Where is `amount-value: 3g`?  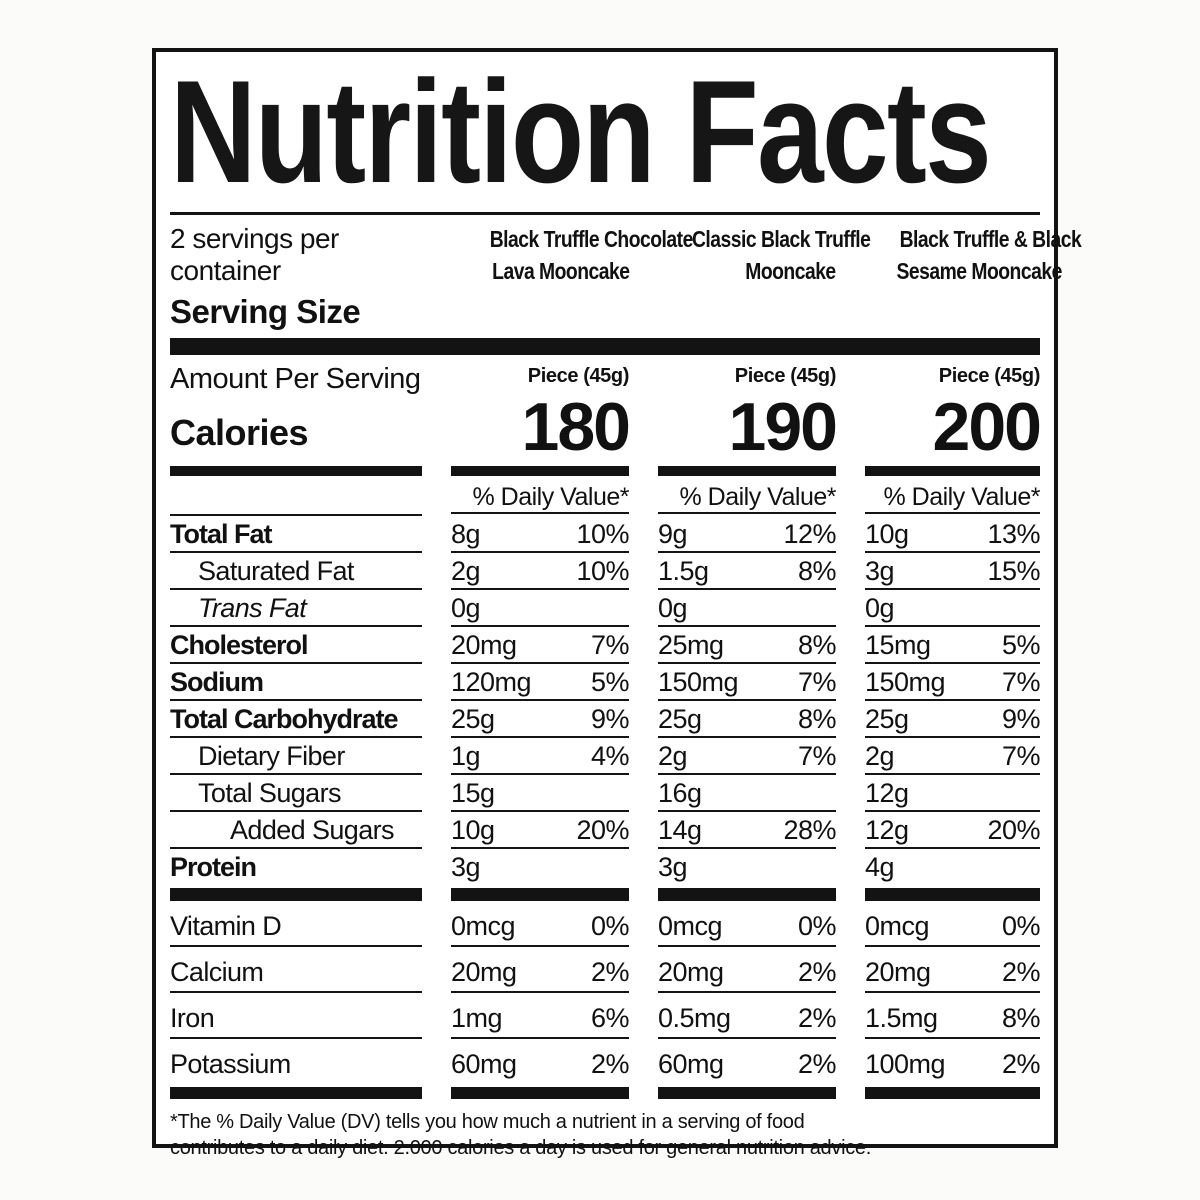
amount-value: 3g is located at coordinates (673, 866).